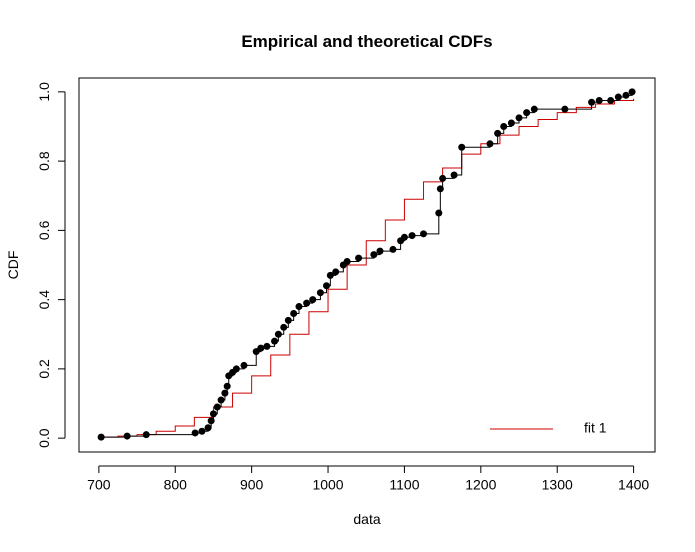 The width and height of the screenshot is (695, 552). I want to click on x-tick-label: 1100, so click(404, 485).